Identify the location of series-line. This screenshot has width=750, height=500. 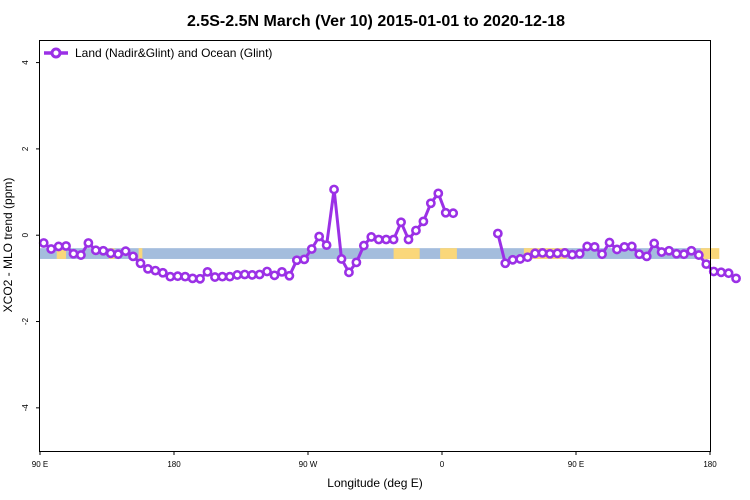
(248, 234).